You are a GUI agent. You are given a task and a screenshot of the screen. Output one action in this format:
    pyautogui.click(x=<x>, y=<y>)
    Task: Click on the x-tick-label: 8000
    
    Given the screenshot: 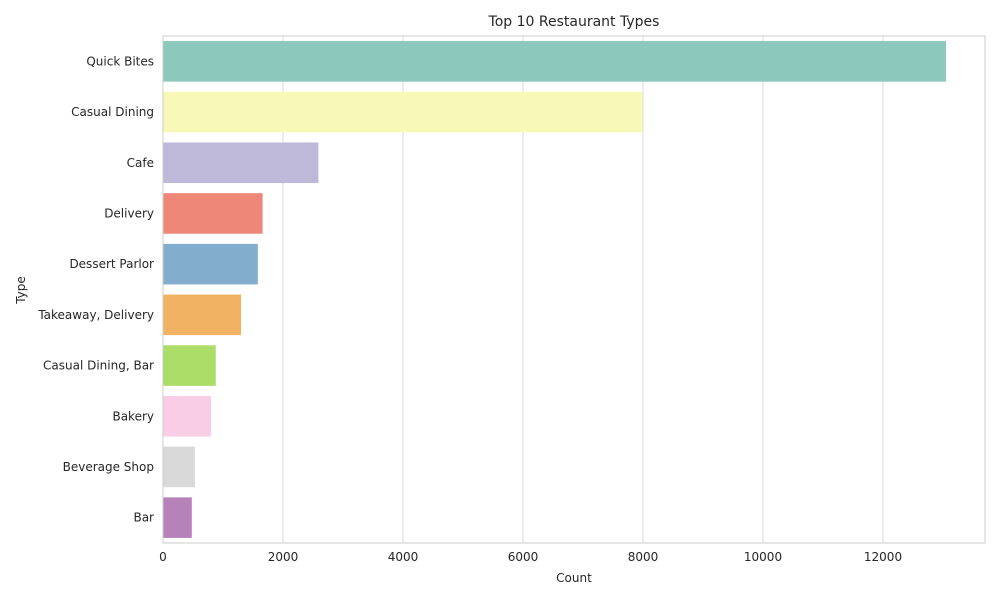 What is the action you would take?
    pyautogui.click(x=643, y=557)
    